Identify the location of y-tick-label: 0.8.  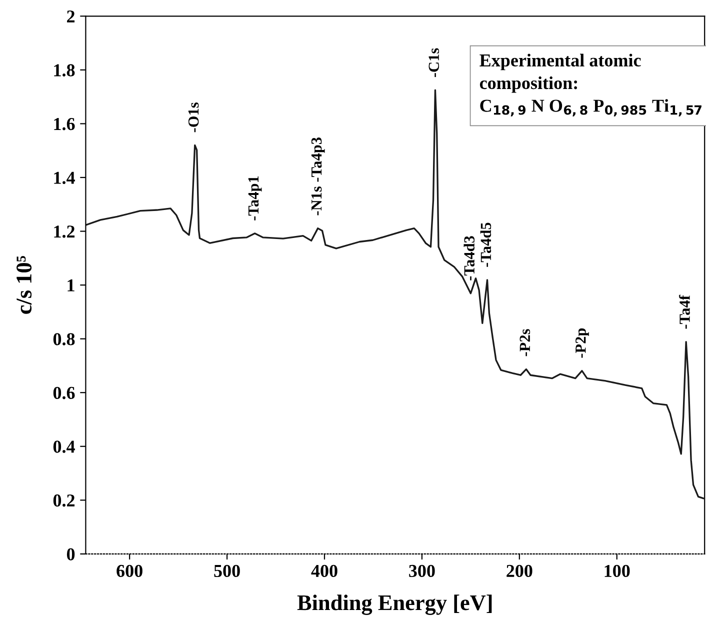
(64, 339).